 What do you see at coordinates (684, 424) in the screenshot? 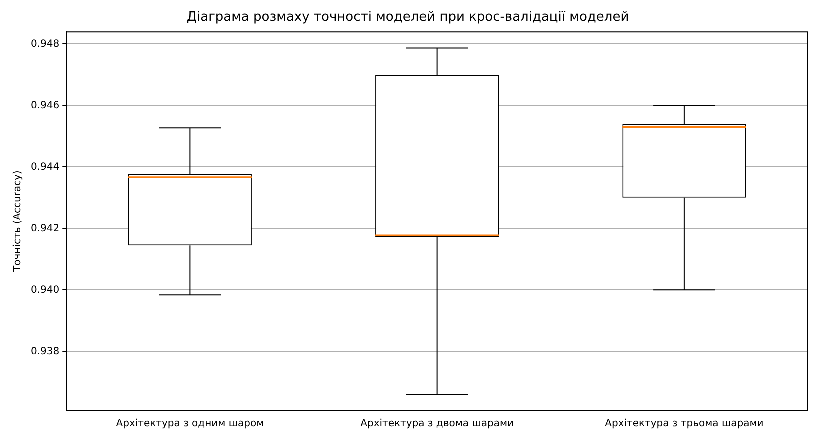
I see `x-tick-label: Архітектура з трьома шарами` at bounding box center [684, 424].